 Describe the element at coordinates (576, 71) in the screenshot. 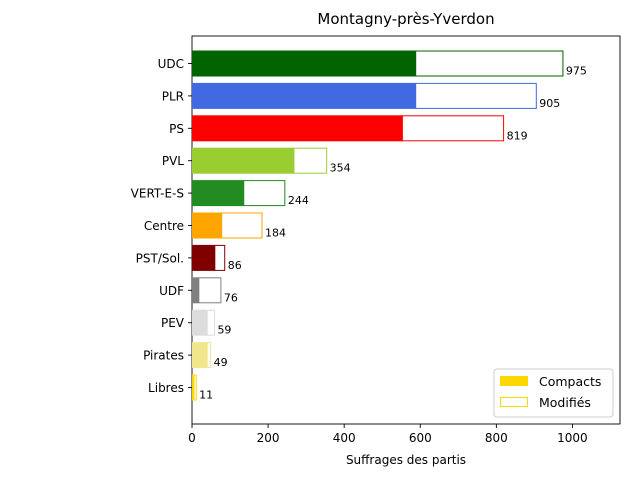

I see `bar-value-label-0: 975` at that location.